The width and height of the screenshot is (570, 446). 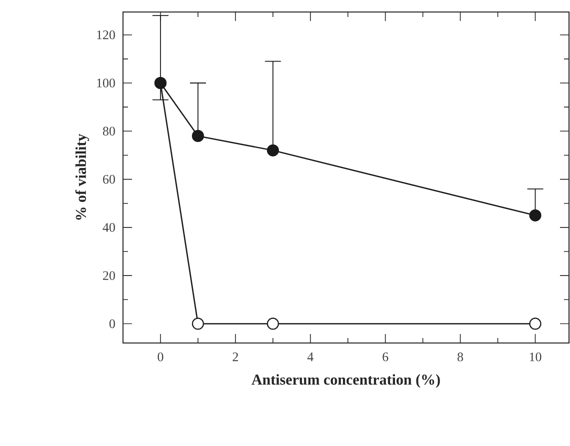 What do you see at coordinates (161, 357) in the screenshot?
I see `x-tick-label: 0` at bounding box center [161, 357].